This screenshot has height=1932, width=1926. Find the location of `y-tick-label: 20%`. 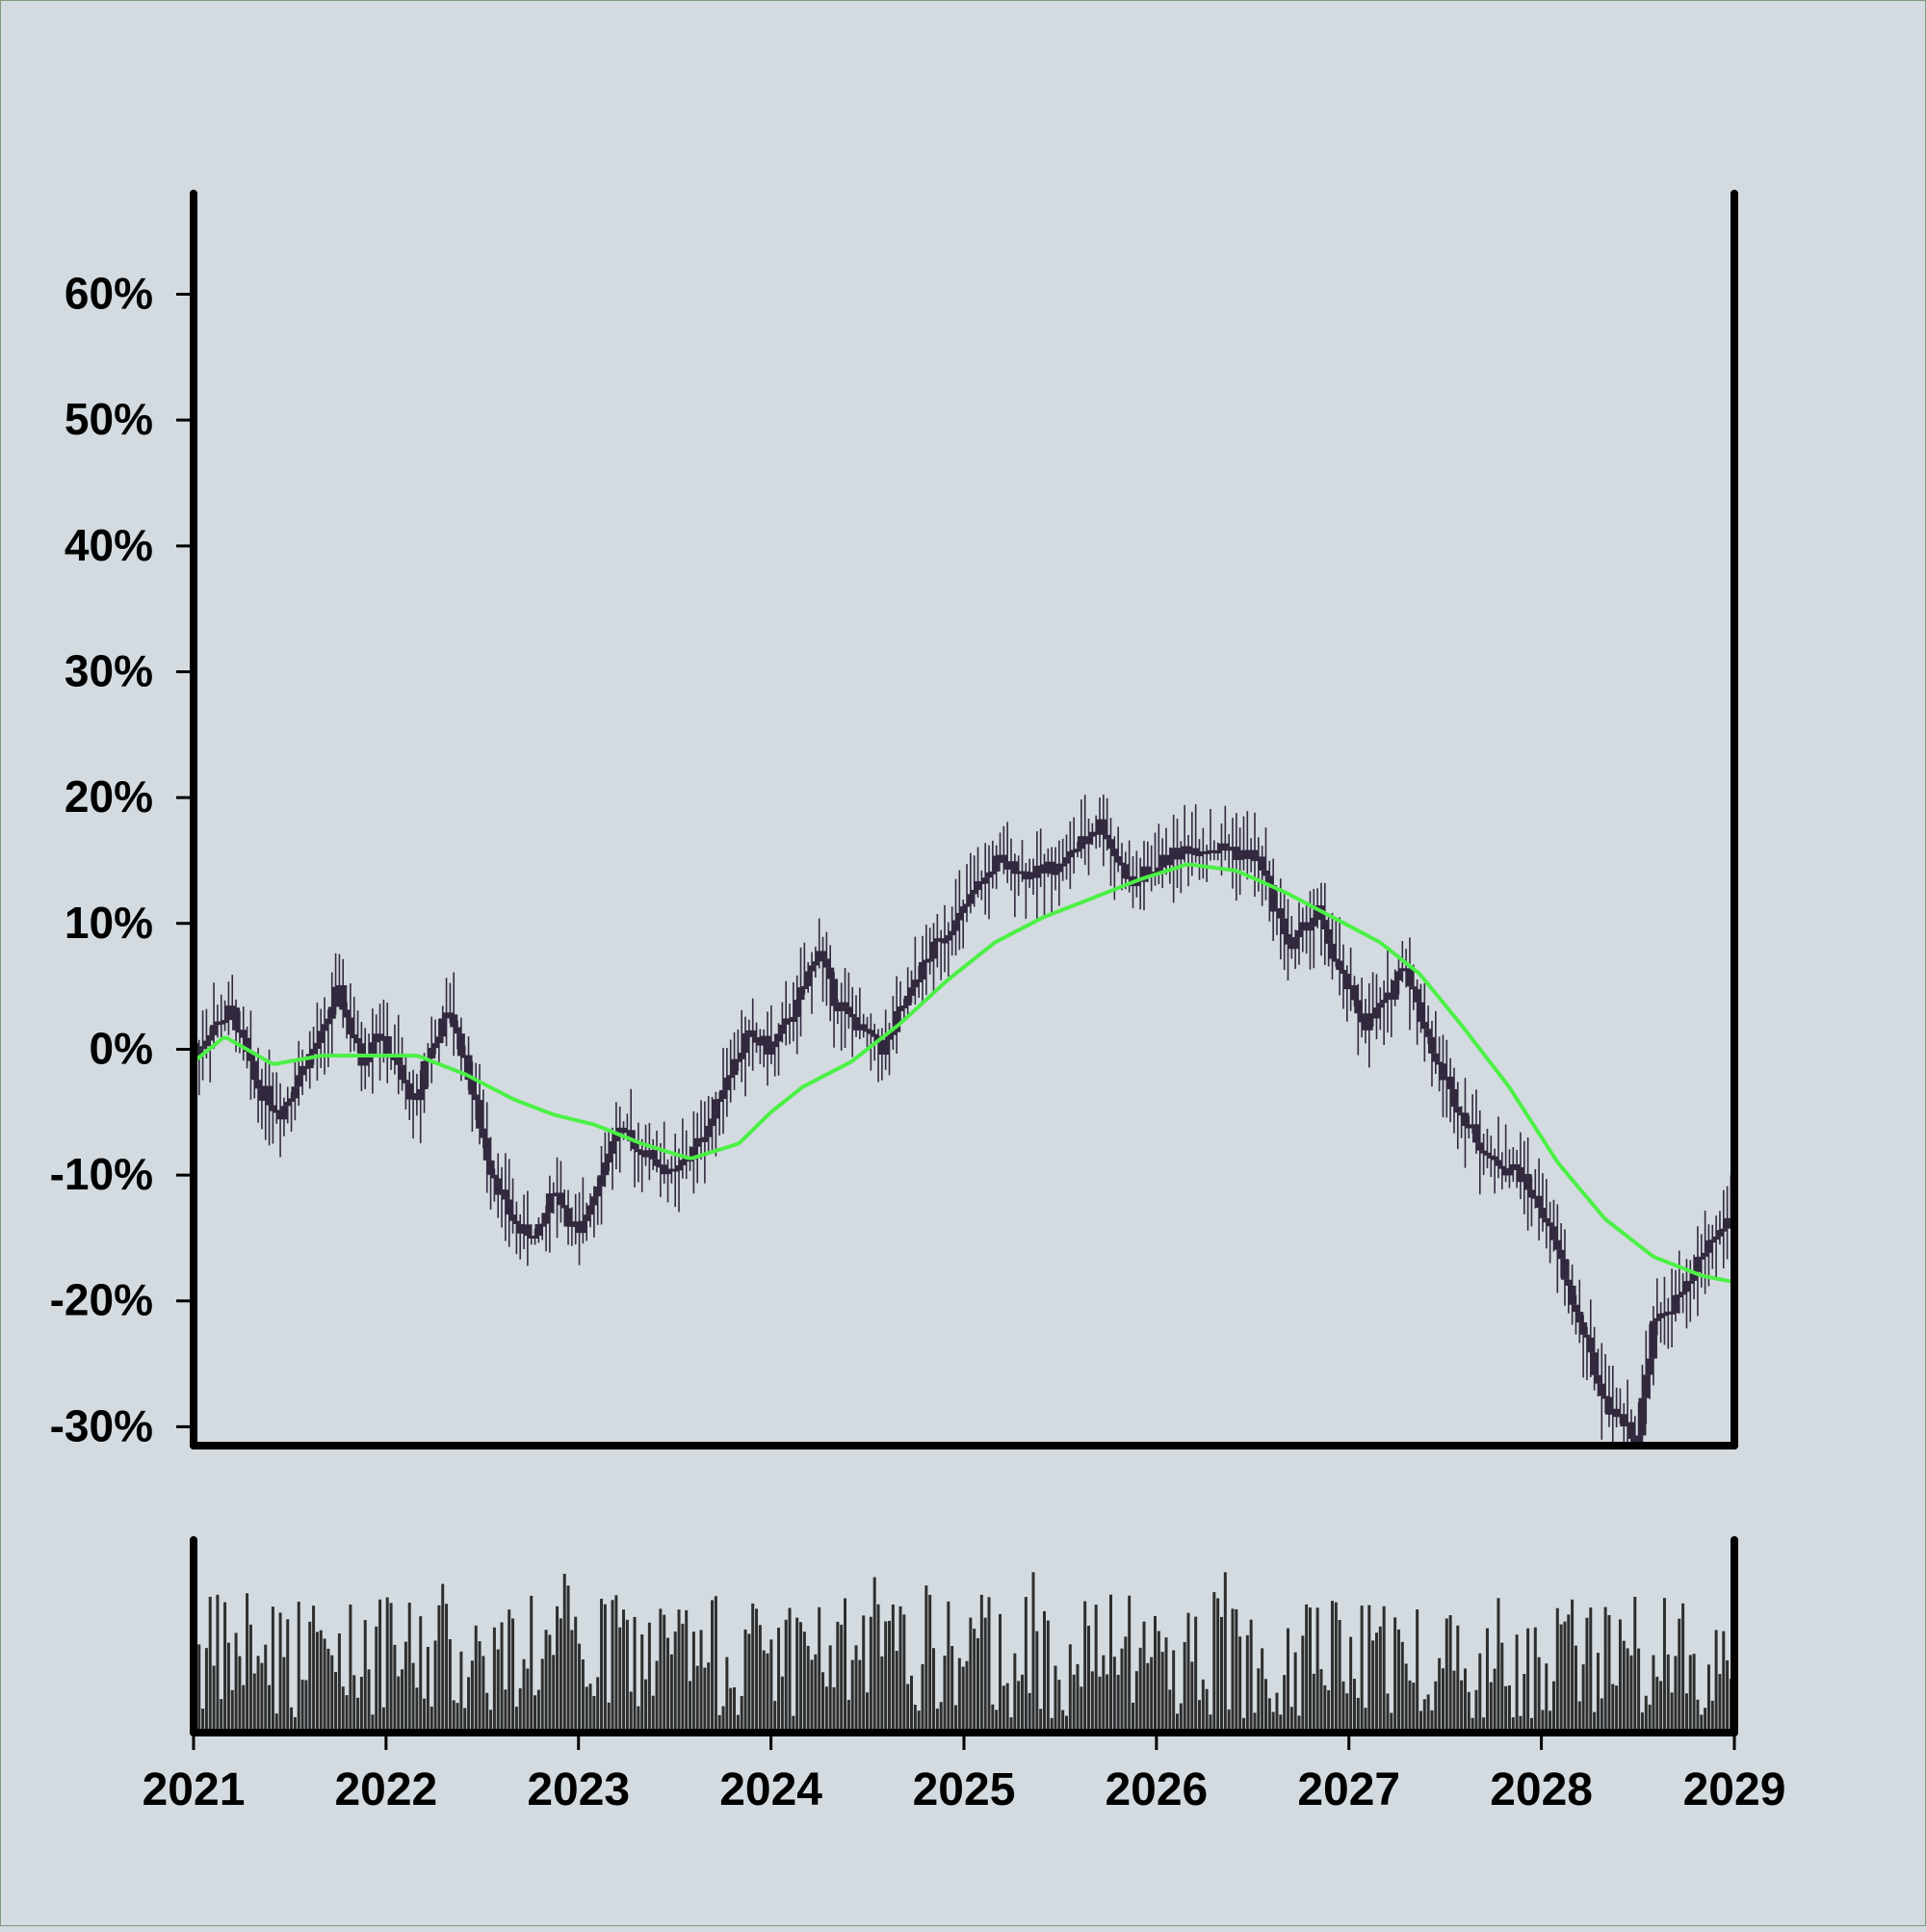

y-tick-label: 20% is located at coordinates (109, 796).